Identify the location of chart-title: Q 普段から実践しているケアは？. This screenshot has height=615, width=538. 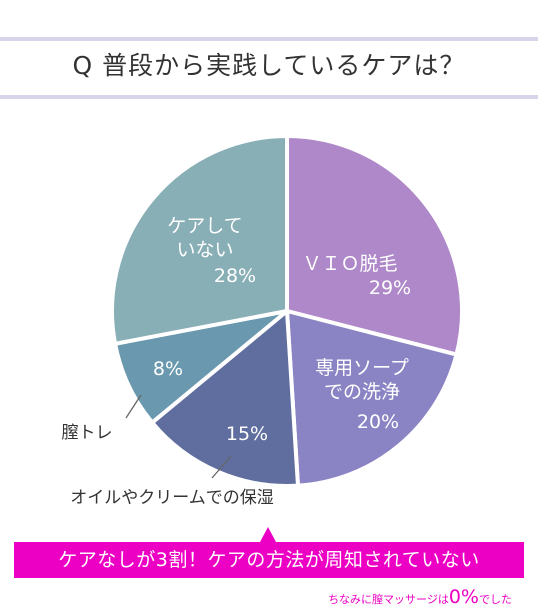
(269, 65).